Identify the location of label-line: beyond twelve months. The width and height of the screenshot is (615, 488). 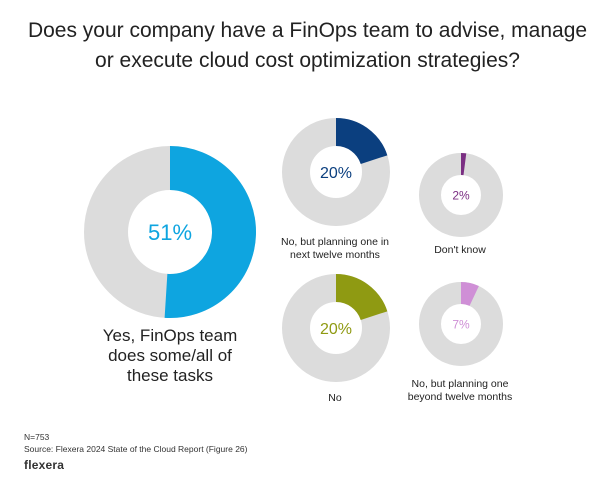
(460, 397).